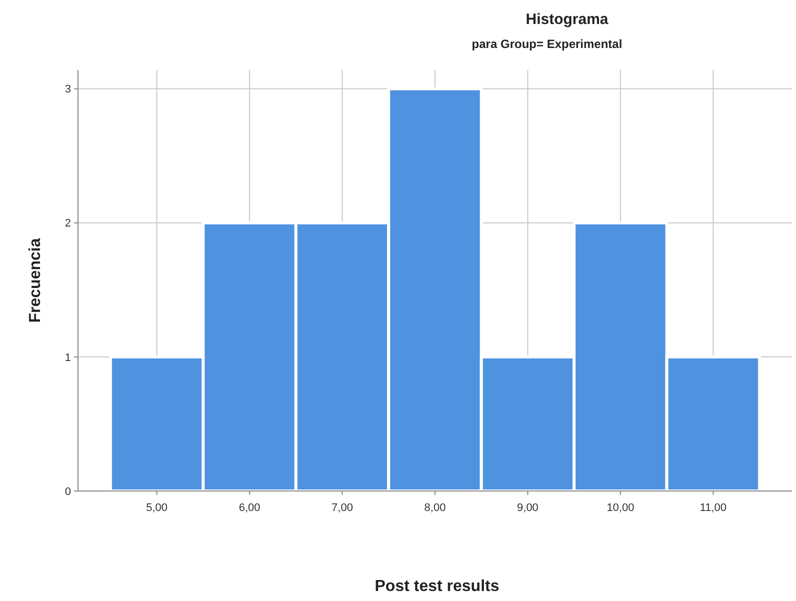 The width and height of the screenshot is (796, 601). Describe the element at coordinates (157, 508) in the screenshot. I see `x-tick-label: 5,00` at that location.